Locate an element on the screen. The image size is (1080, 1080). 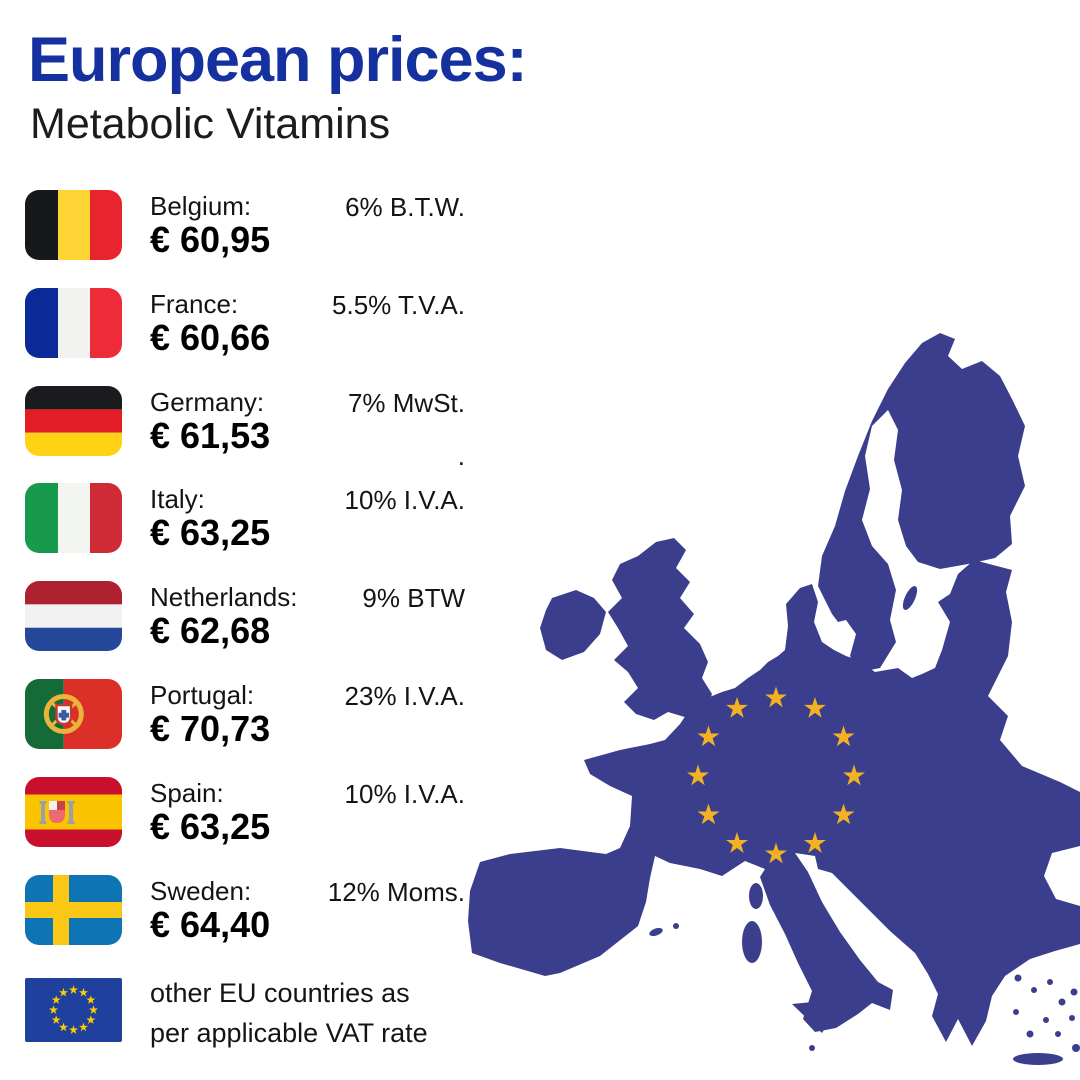
eu-flag-stars is located at coordinates (73, 1009).